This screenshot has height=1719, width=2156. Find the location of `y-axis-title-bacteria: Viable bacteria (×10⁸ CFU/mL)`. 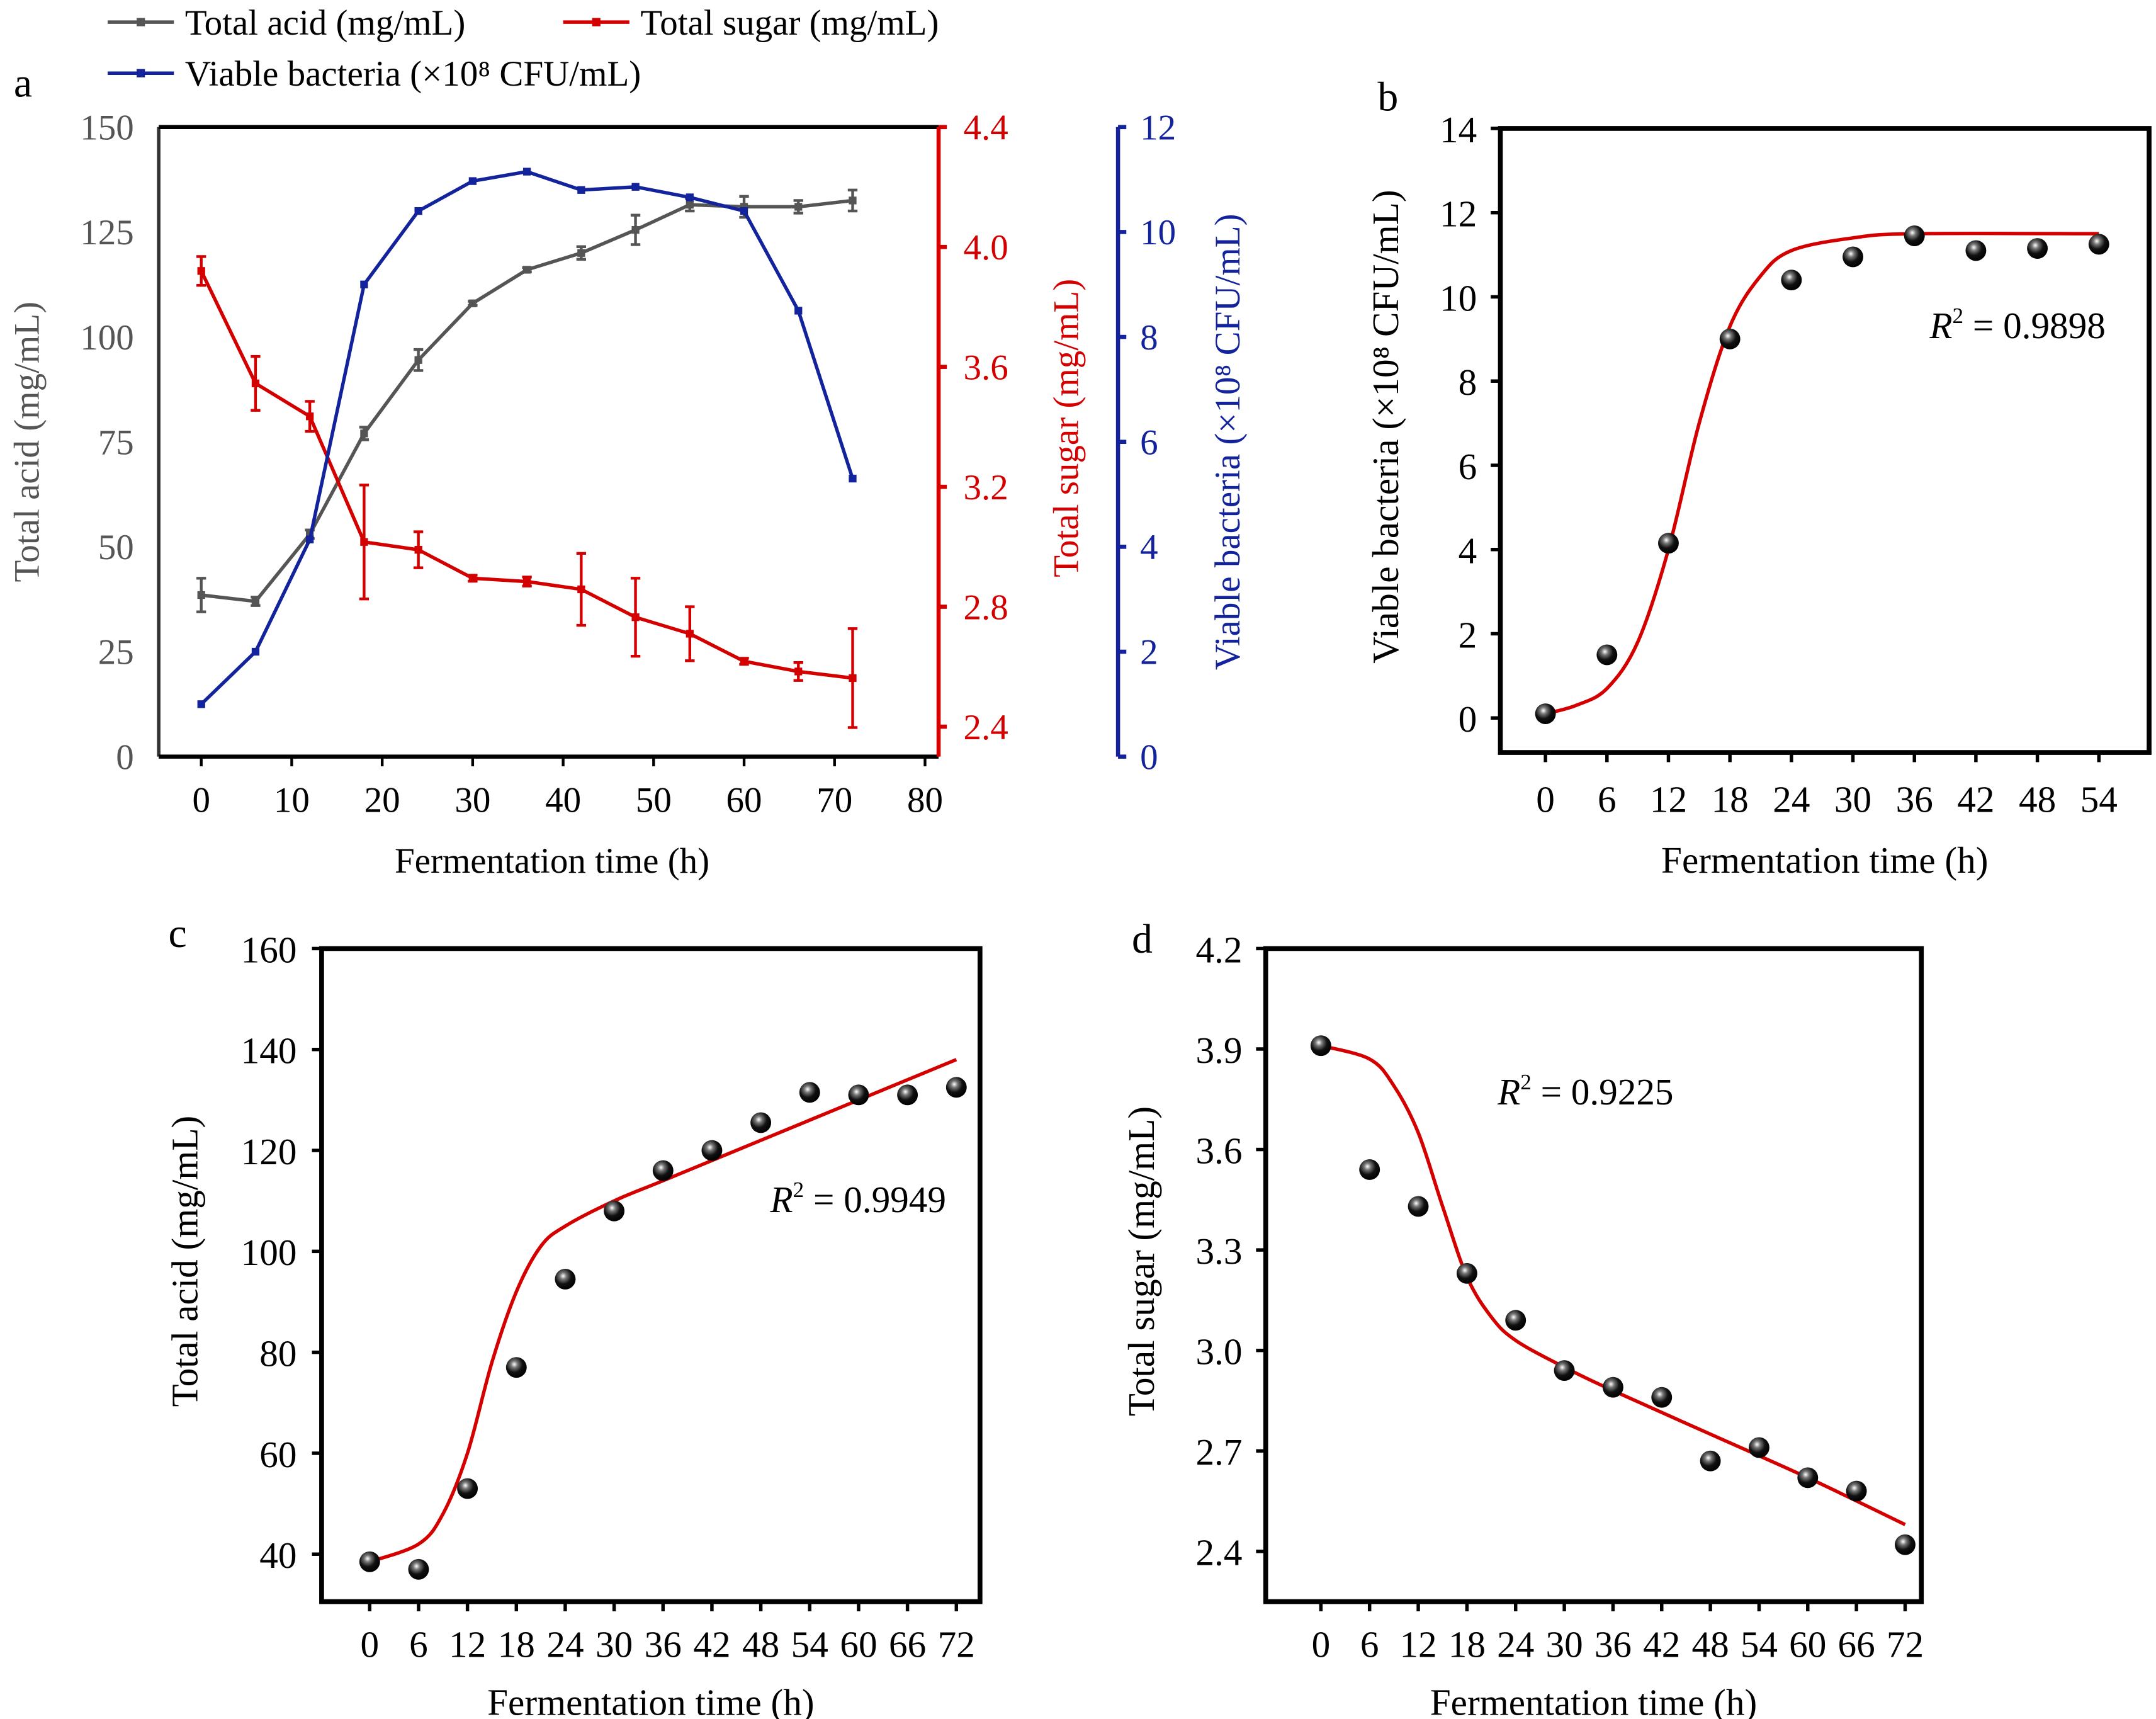

y-axis-title-bacteria: Viable bacteria (×10⁸ CFU/mL) is located at coordinates (1228, 441).